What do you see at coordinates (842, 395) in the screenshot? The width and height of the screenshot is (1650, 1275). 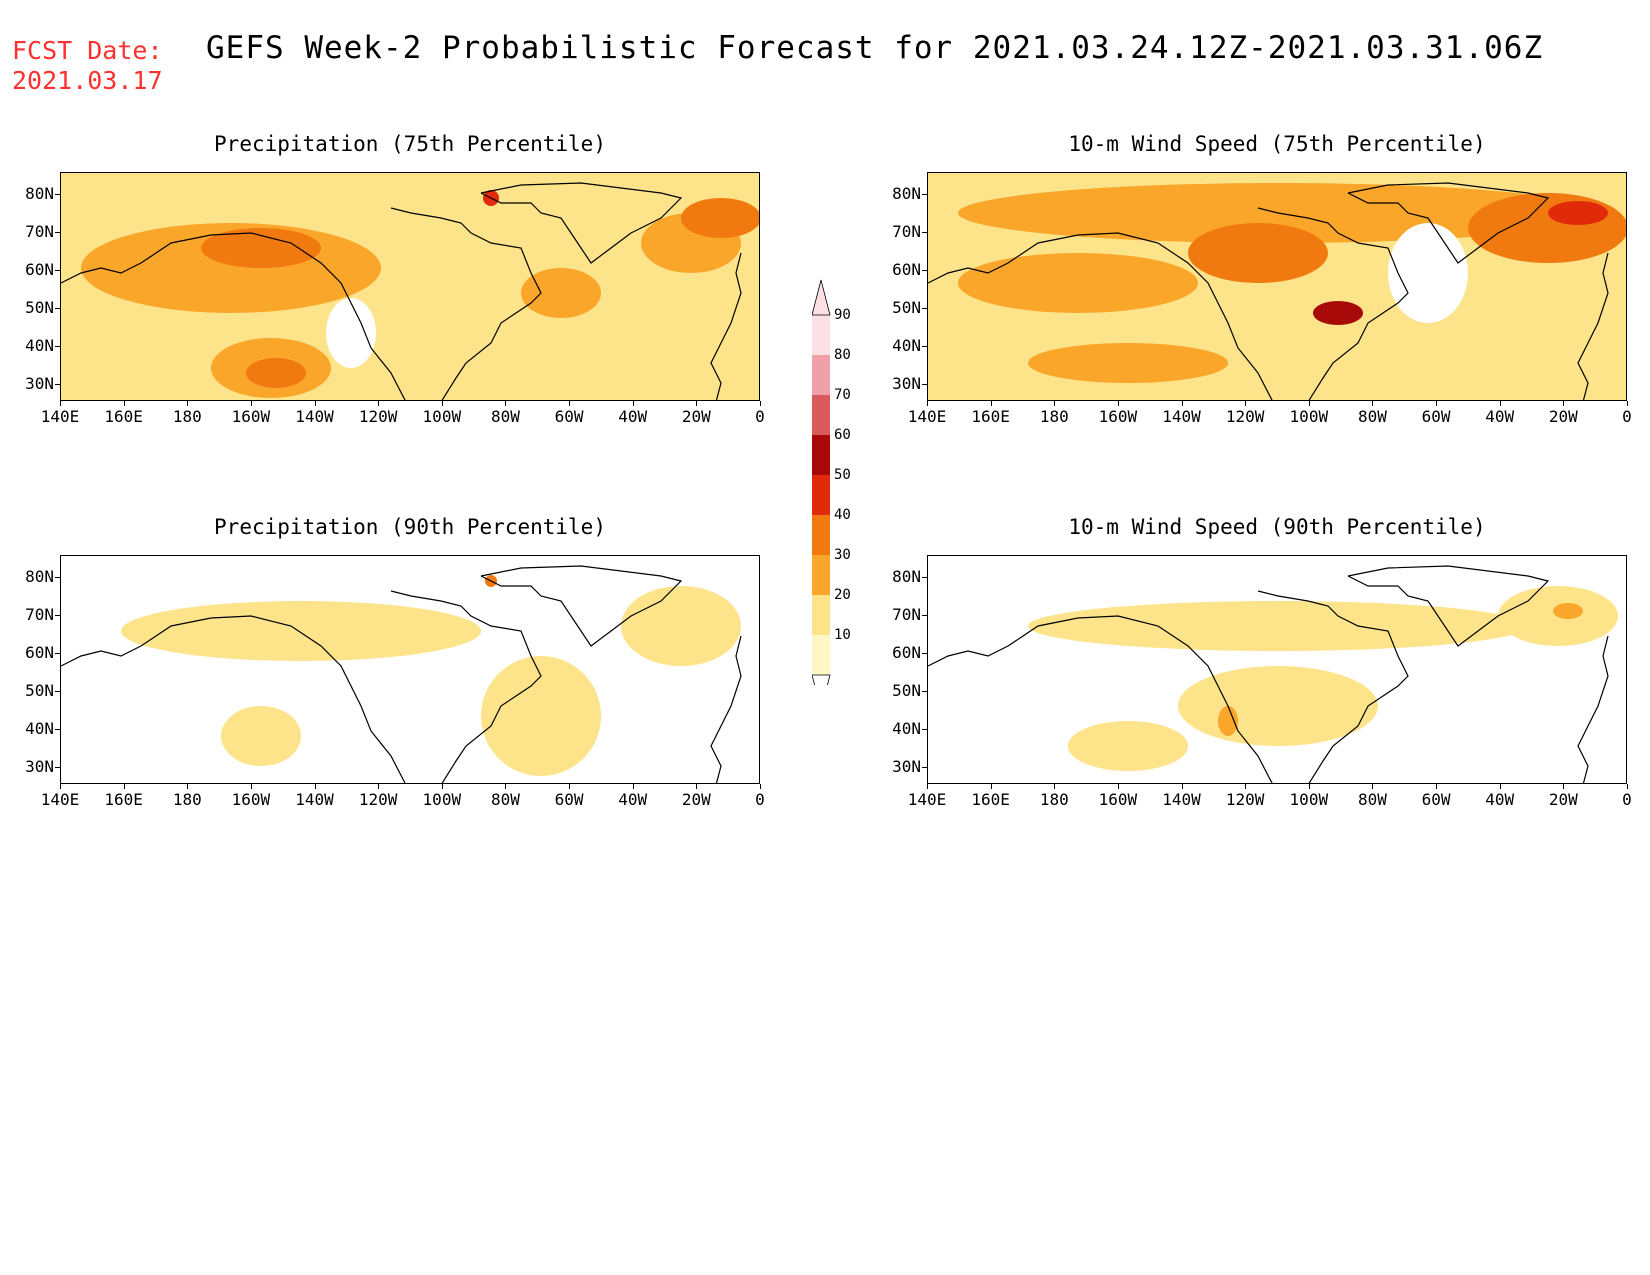 I see `legend-label: 70` at bounding box center [842, 395].